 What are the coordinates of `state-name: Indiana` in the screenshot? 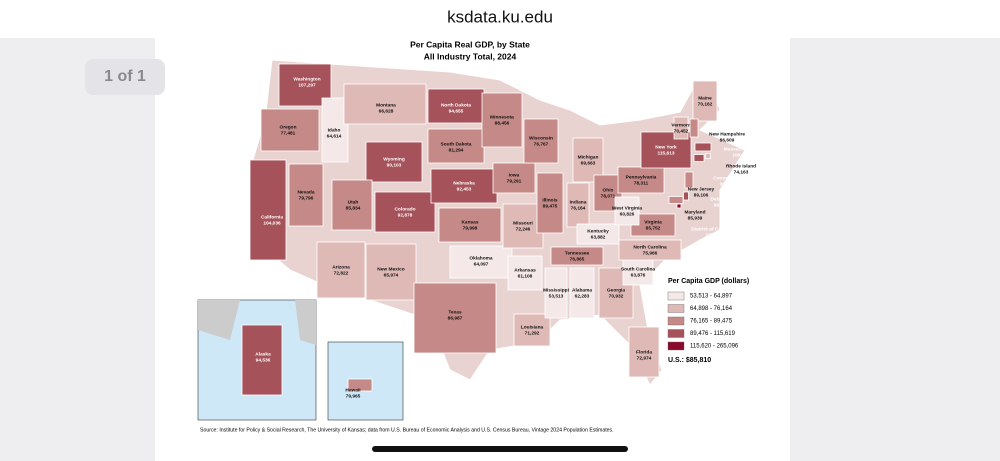 It's located at (578, 202).